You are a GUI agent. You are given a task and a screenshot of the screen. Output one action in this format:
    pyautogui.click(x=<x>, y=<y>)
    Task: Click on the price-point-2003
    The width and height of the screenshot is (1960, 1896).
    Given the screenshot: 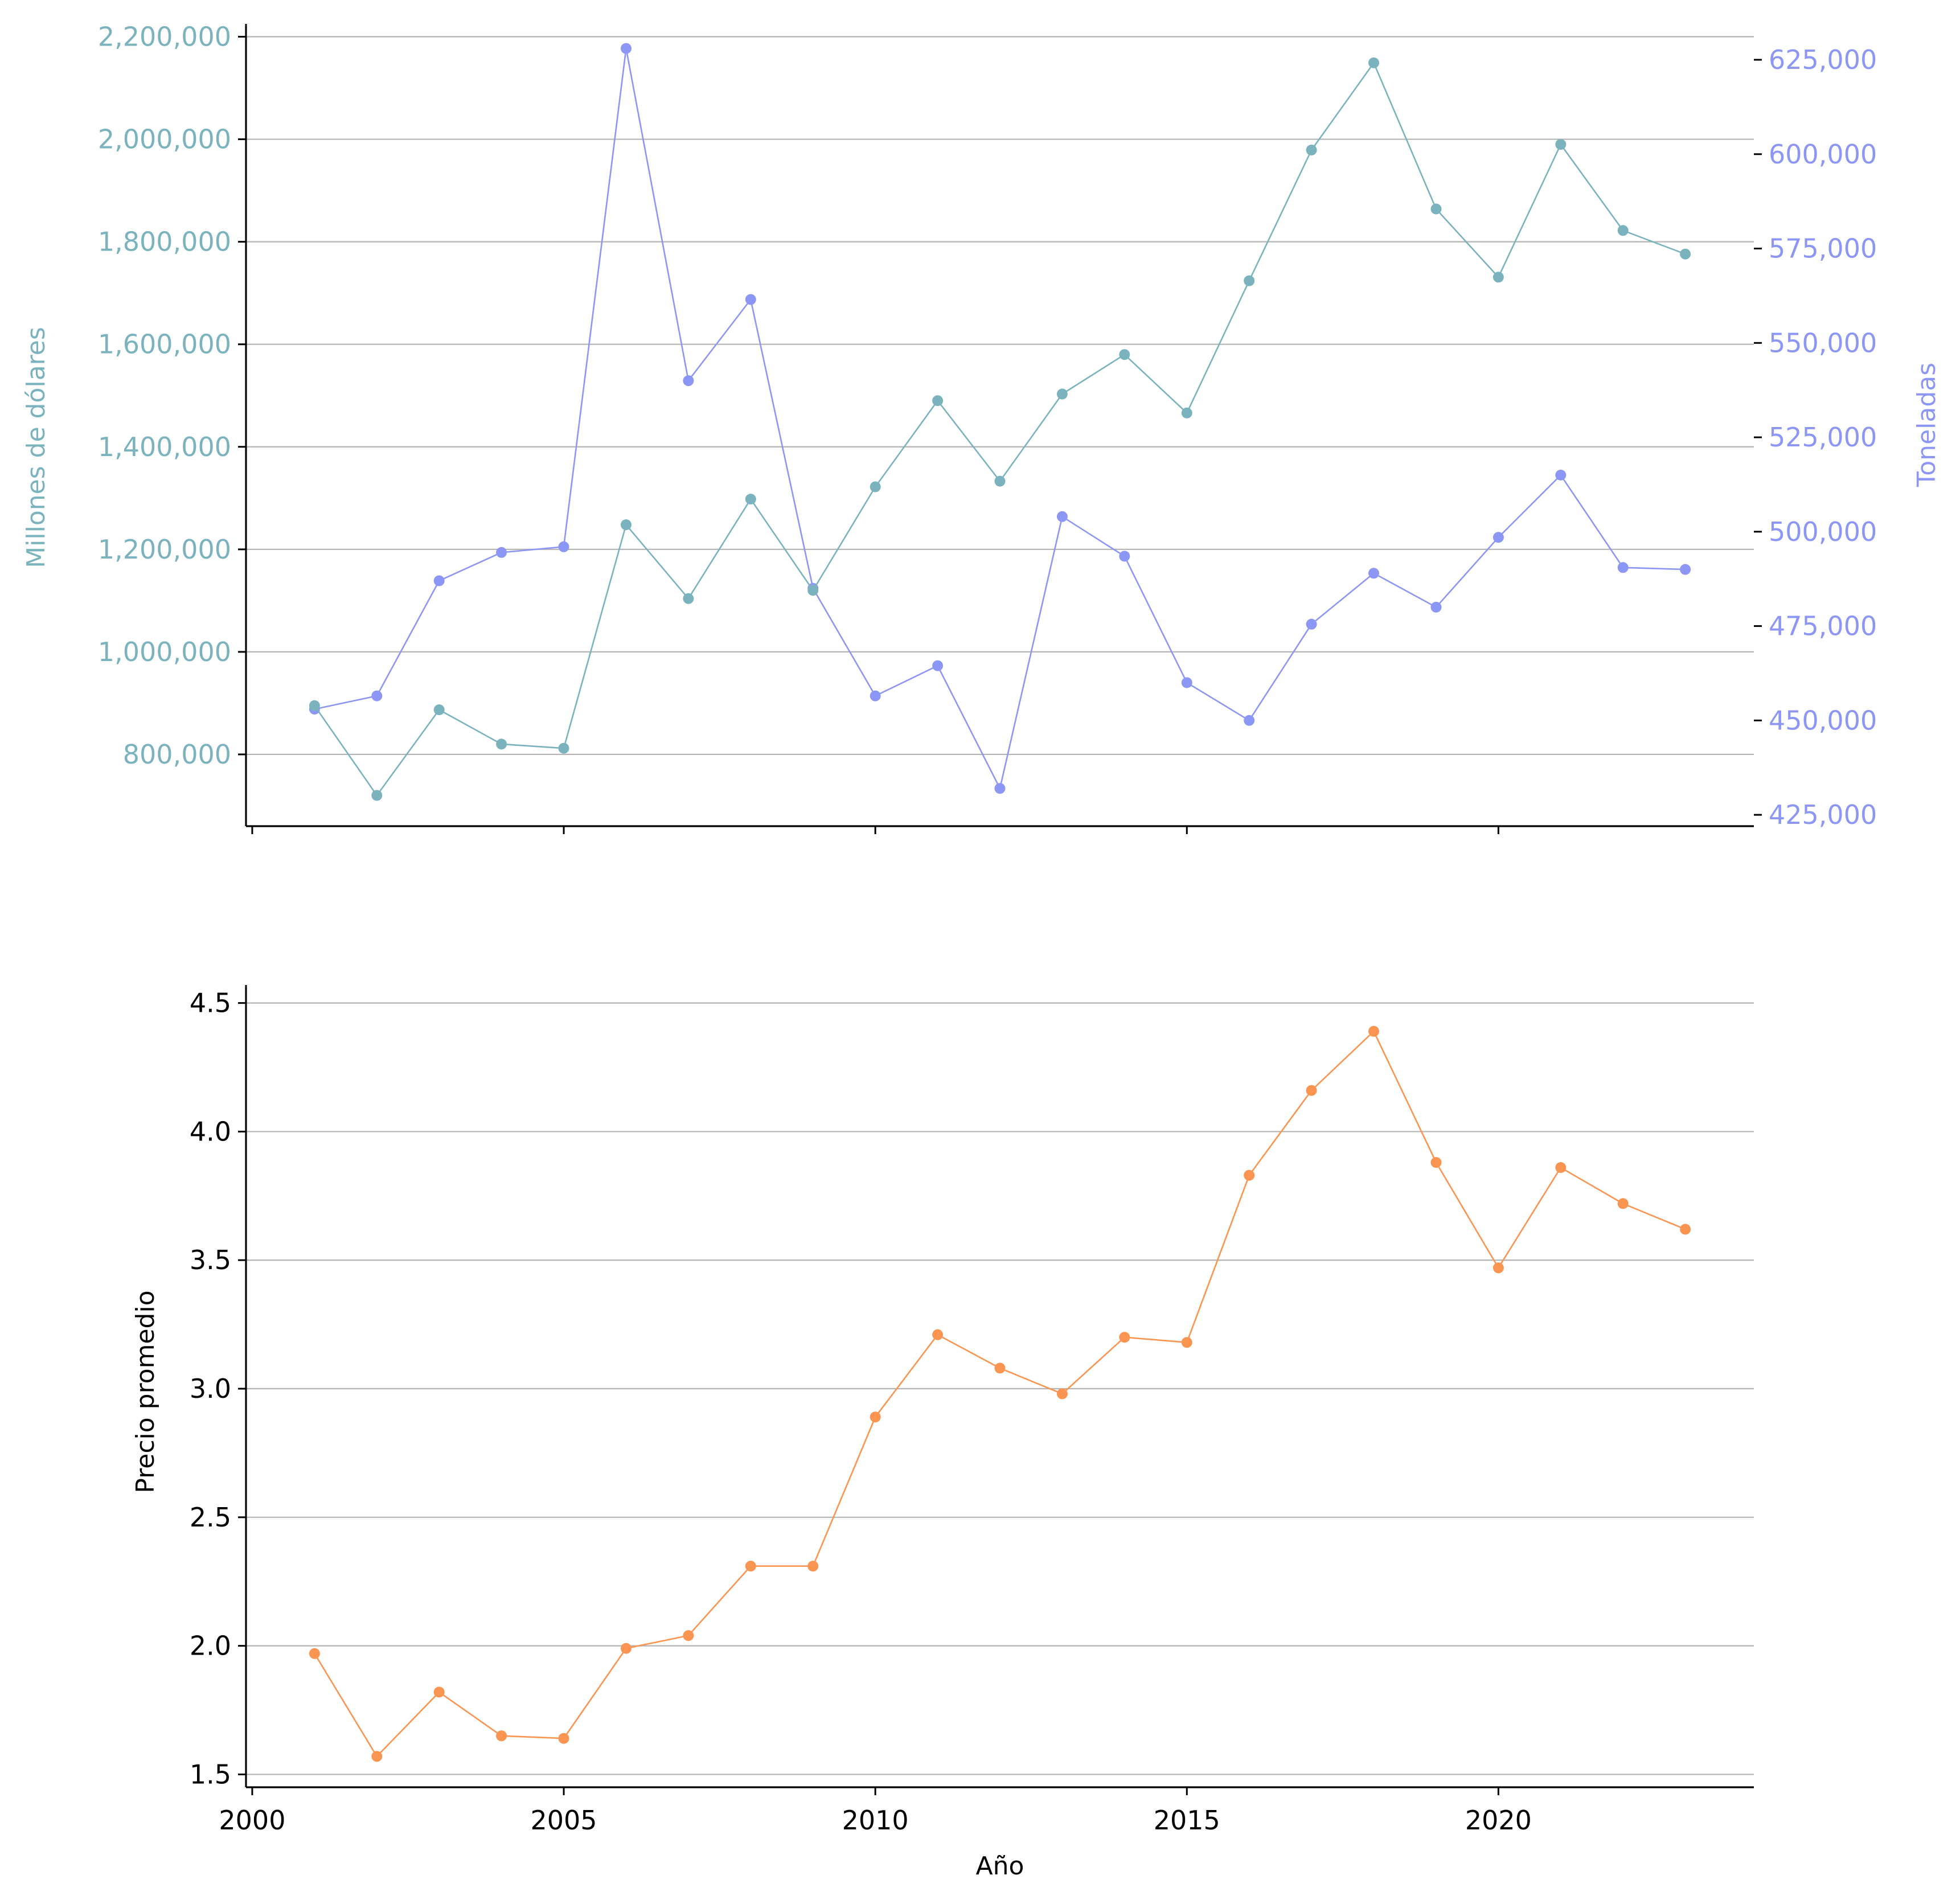 What is the action you would take?
    pyautogui.click(x=439, y=1692)
    